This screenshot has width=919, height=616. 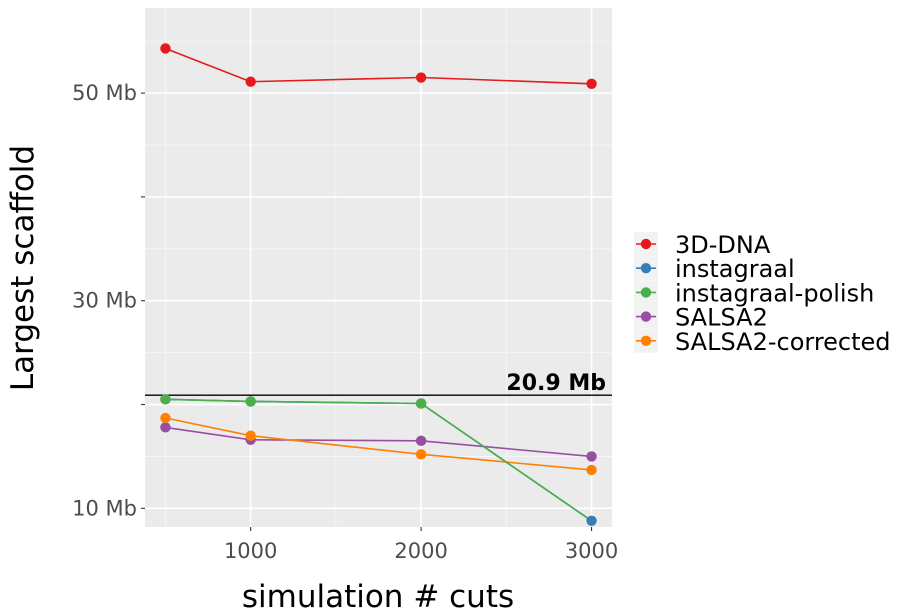 What do you see at coordinates (250, 551) in the screenshot?
I see `x-tick-label: 1000` at bounding box center [250, 551].